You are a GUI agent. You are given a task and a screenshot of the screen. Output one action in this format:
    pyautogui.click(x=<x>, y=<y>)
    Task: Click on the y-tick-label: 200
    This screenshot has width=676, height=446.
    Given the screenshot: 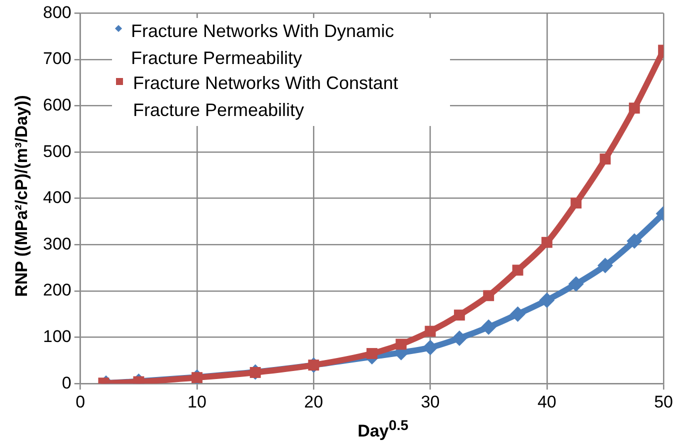 What is the action you would take?
    pyautogui.click(x=57, y=290)
    